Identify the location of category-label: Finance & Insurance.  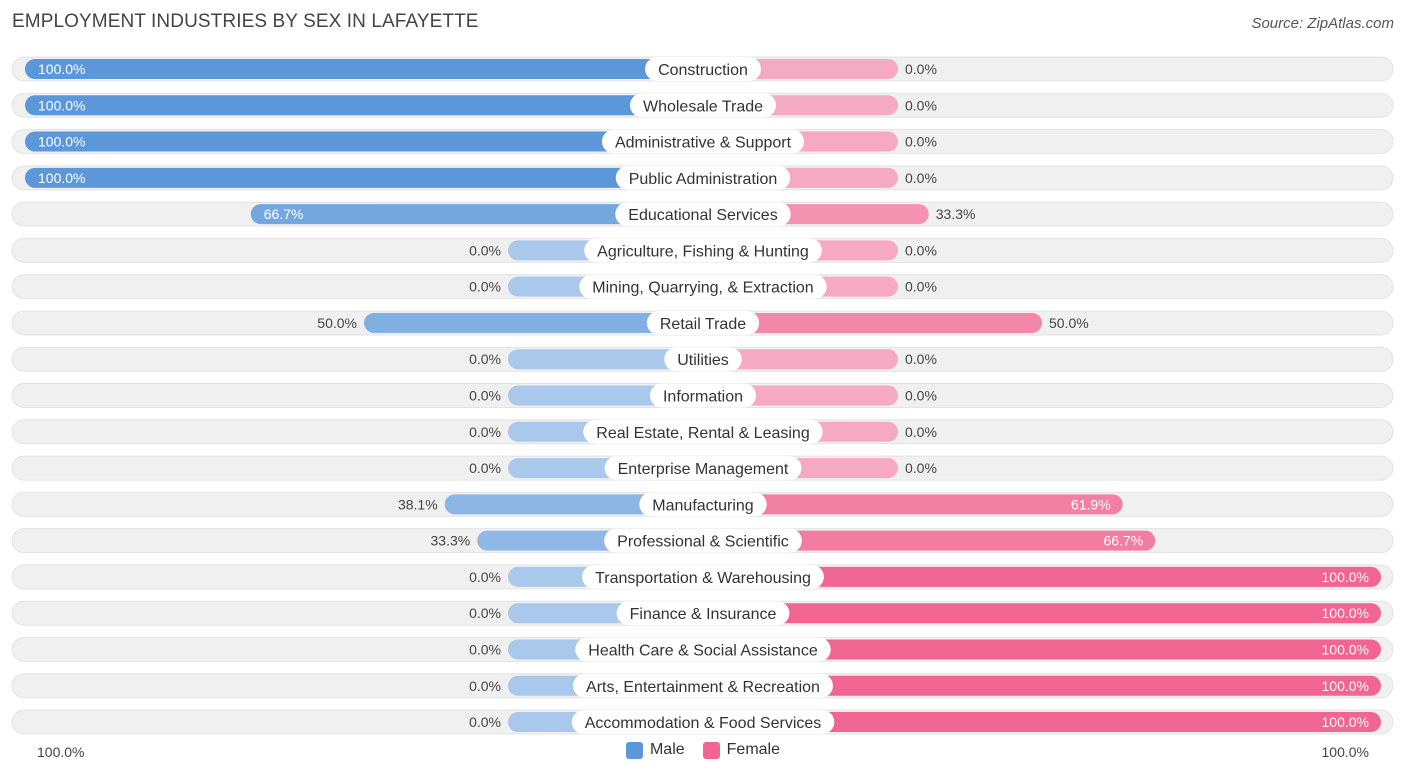
(703, 614).